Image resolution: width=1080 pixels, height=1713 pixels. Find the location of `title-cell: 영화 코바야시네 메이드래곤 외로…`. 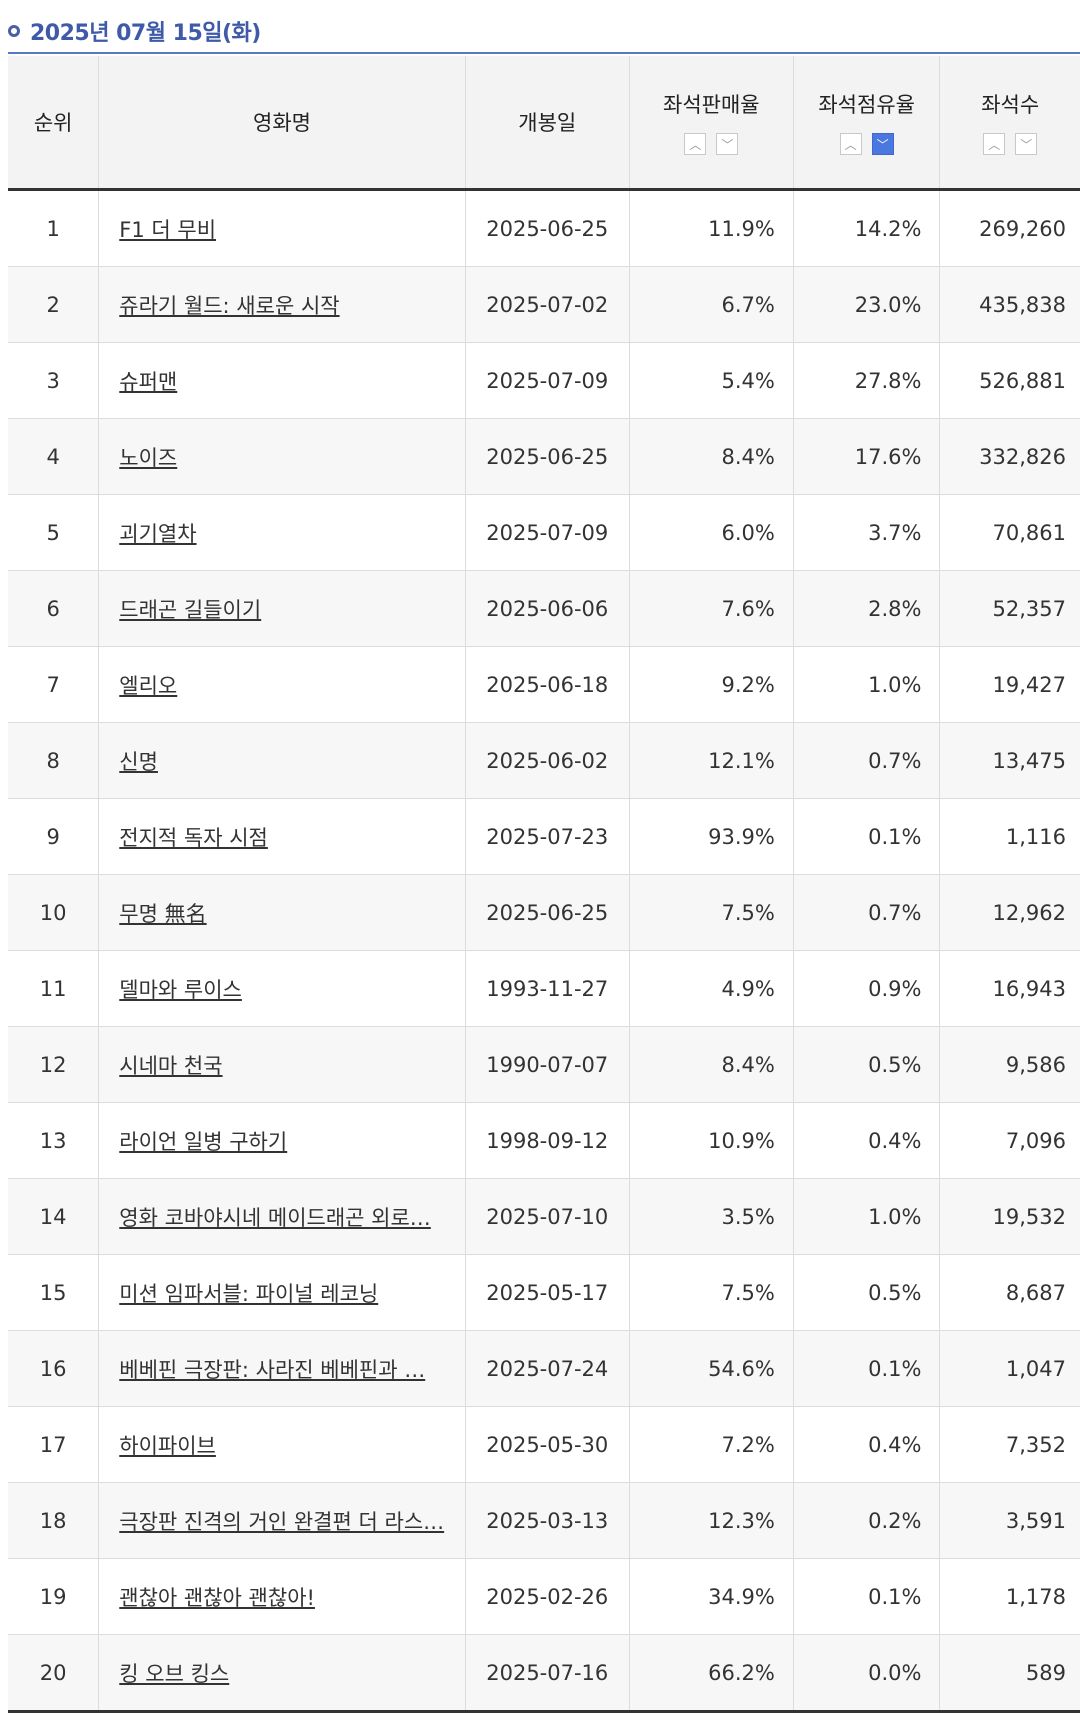

title-cell: 영화 코바야시네 메이드래곤 외로… is located at coordinates (282, 1216).